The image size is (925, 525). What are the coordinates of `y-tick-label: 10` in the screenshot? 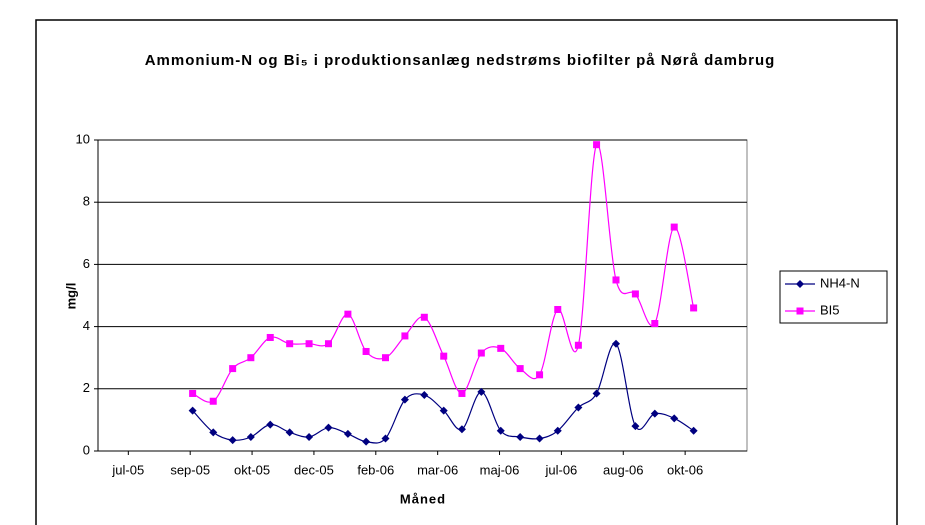 It's located at (83, 138).